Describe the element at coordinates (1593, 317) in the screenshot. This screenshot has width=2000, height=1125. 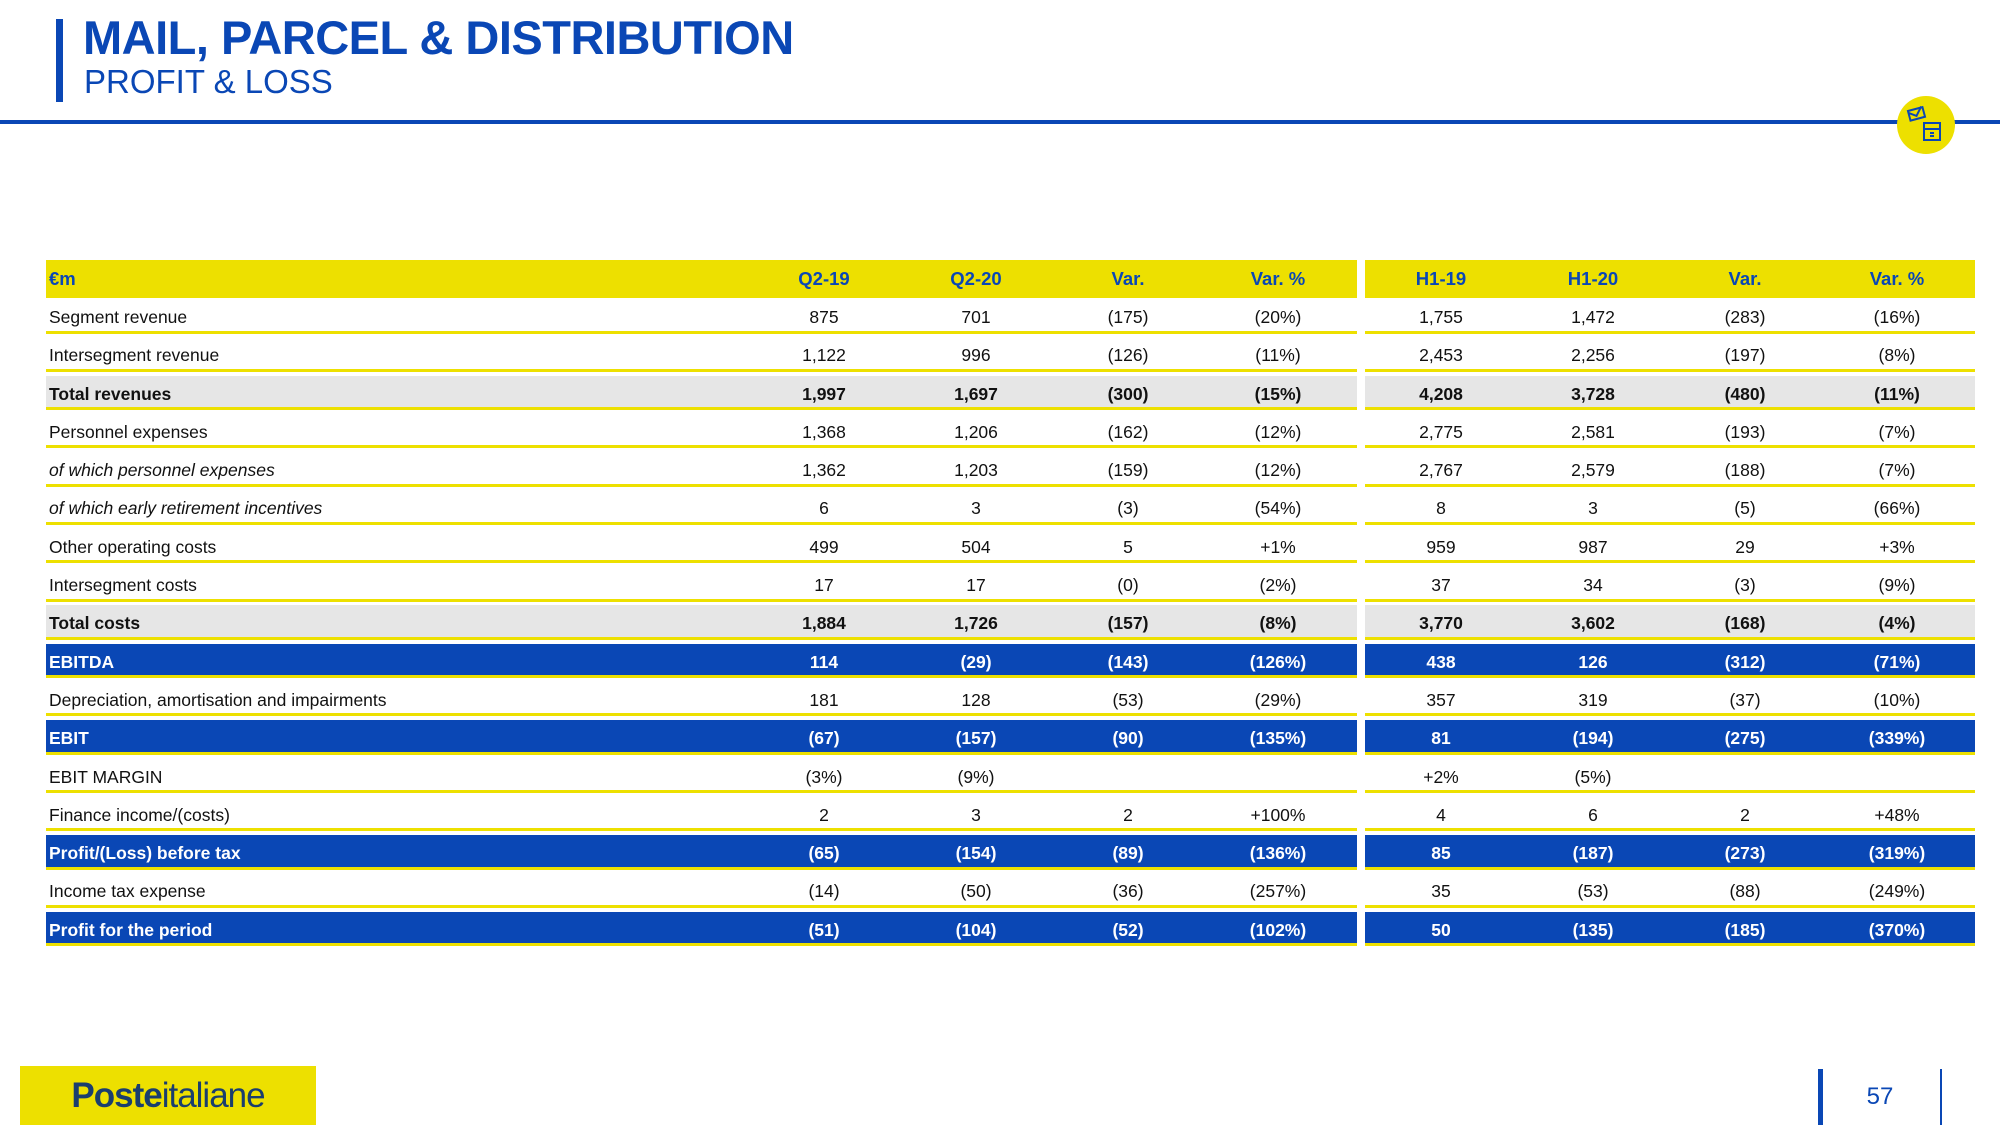
I see `cell-value: 1,472` at that location.